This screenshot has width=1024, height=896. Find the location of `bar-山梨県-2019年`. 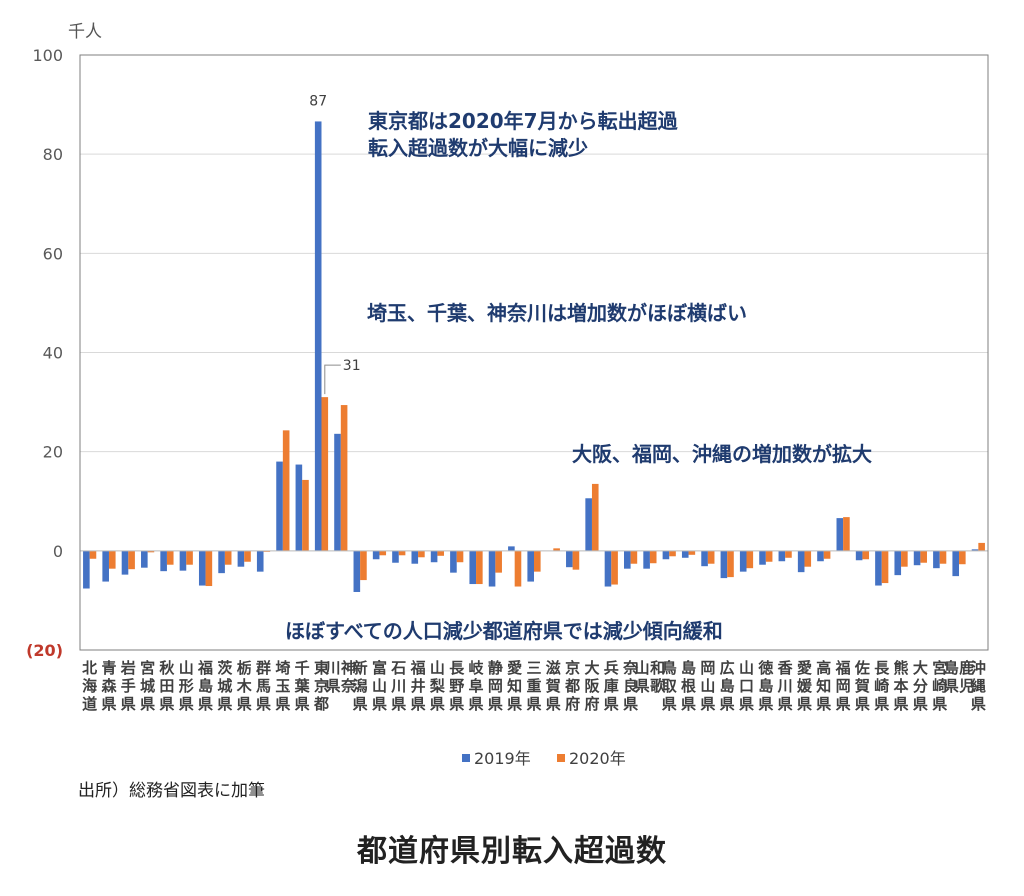

bar-山梨県-2019年 is located at coordinates (434, 556).